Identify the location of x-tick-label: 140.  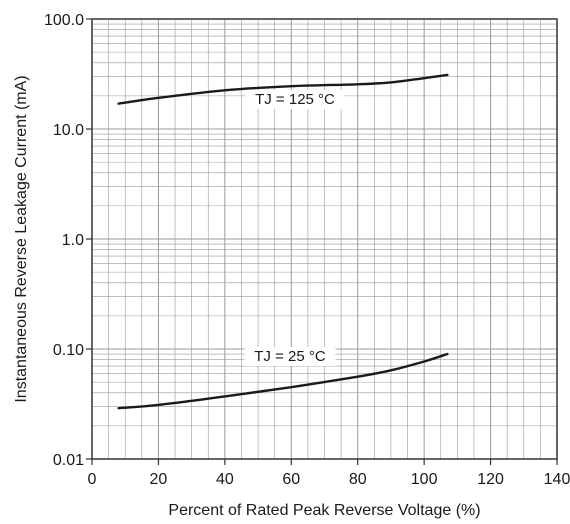
(557, 479).